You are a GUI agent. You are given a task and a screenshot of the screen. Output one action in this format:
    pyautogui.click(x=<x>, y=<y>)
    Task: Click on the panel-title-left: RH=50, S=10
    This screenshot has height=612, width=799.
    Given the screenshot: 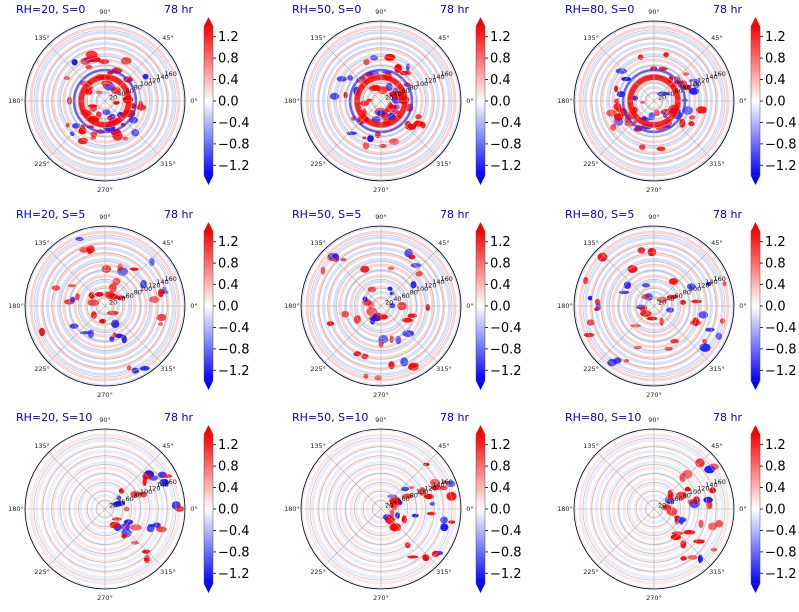 What is the action you would take?
    pyautogui.click(x=330, y=417)
    